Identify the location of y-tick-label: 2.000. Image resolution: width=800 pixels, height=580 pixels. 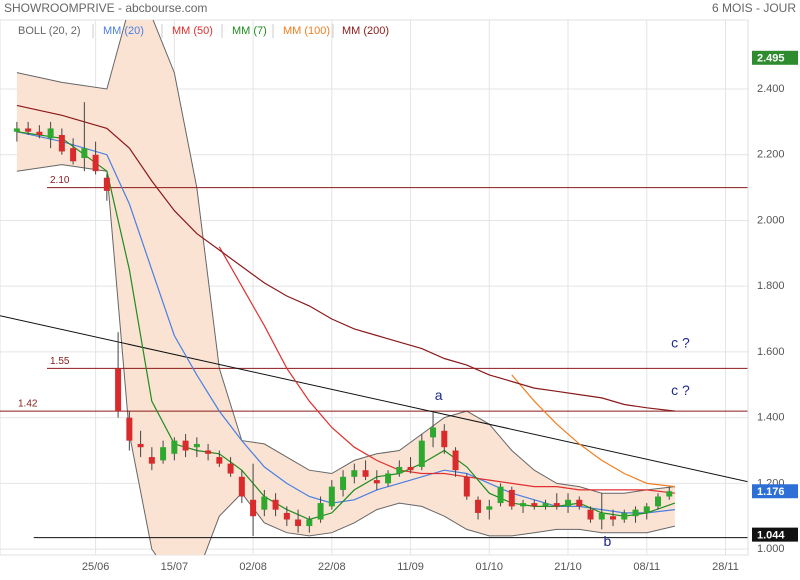
(771, 220).